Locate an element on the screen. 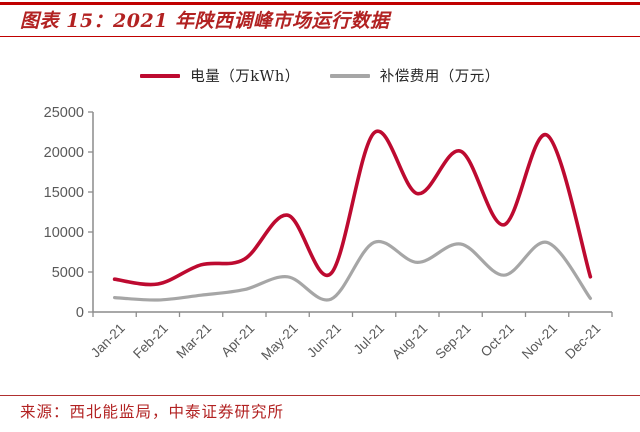 The height and width of the screenshot is (432, 640). x-axis-label: Jul-21 is located at coordinates (369, 339).